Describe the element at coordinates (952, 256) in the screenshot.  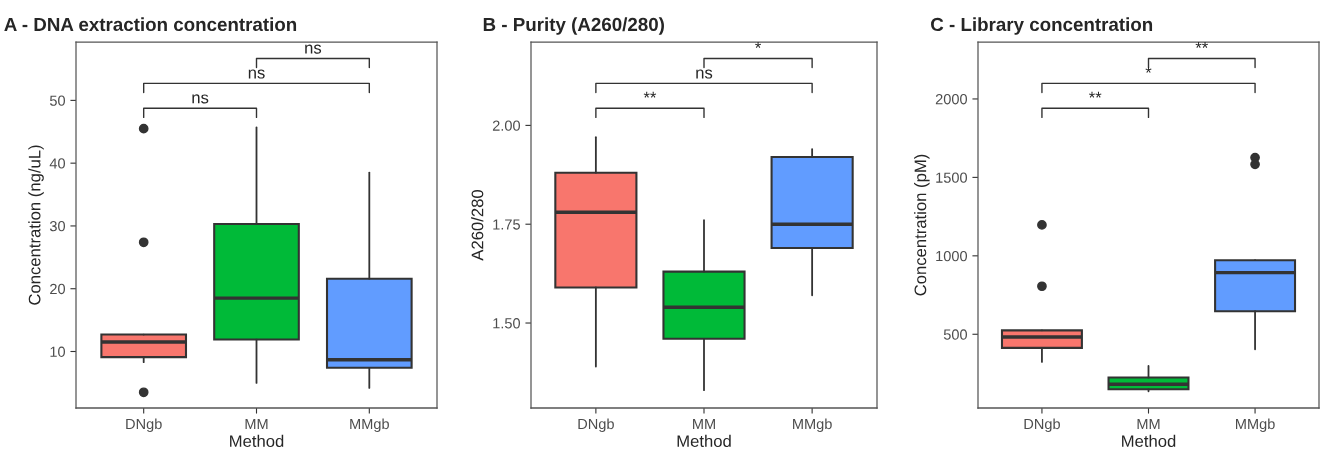
I see `y-tick-label: 1000` at that location.